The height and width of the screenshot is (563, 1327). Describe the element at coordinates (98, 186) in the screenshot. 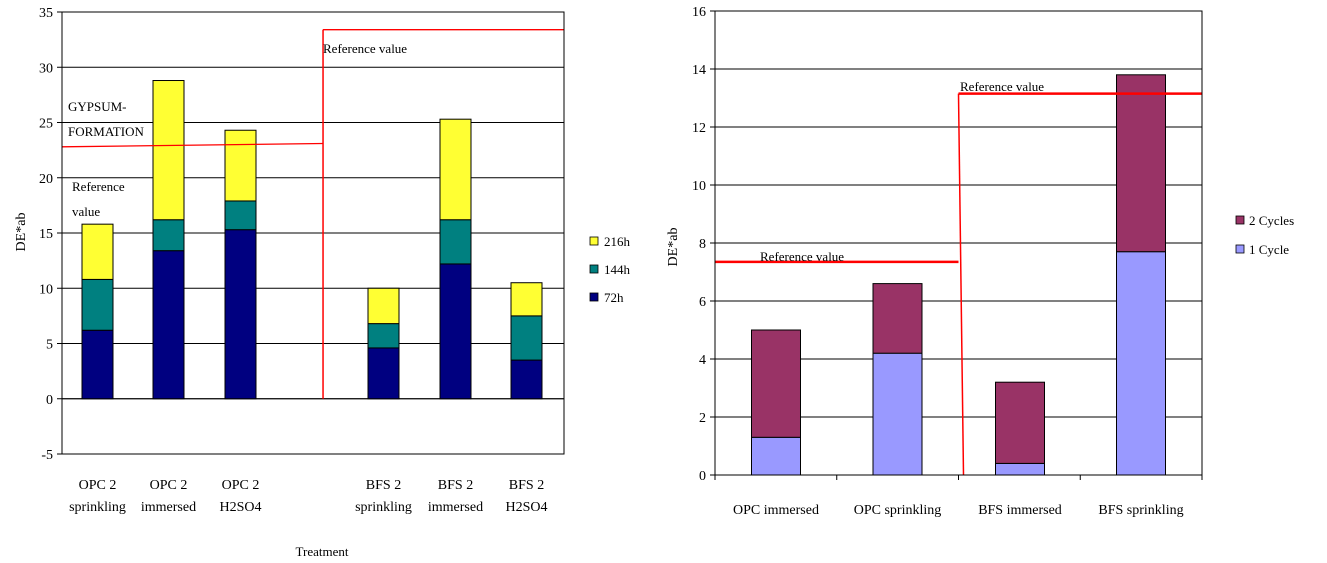

I see `annotation-reference-left-line1: Reference` at that location.